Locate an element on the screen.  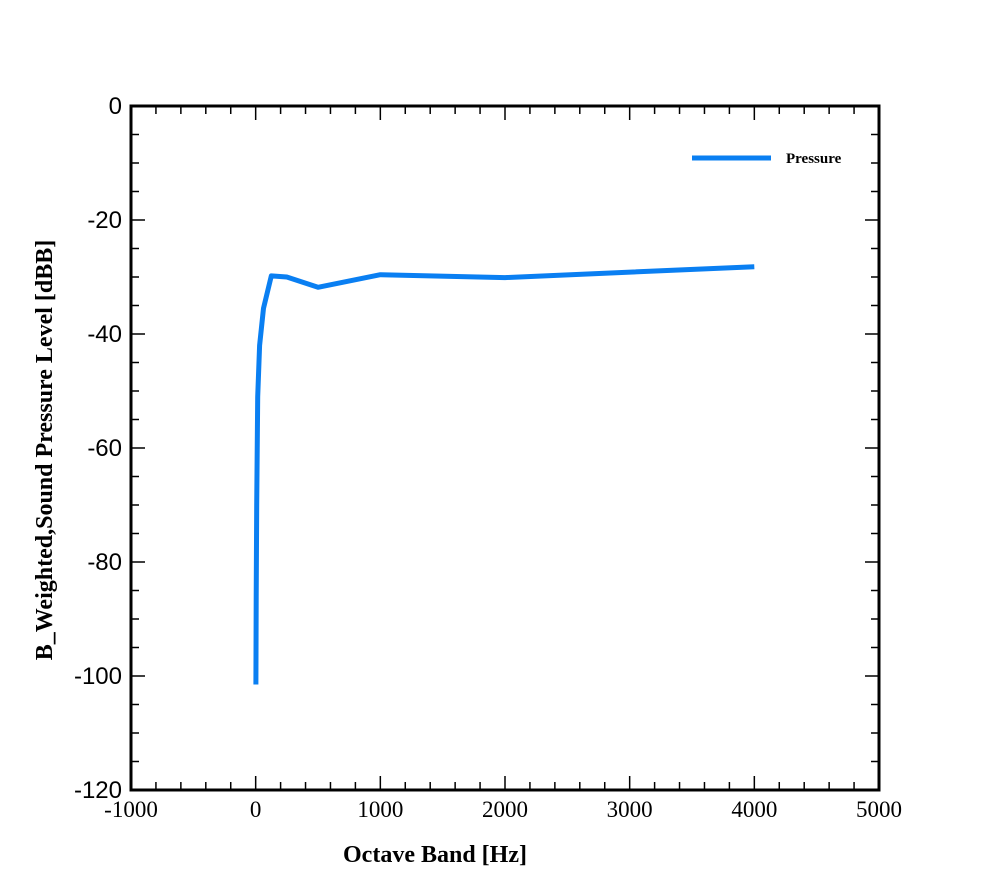
y-tick-label: -40 is located at coordinates (104, 334).